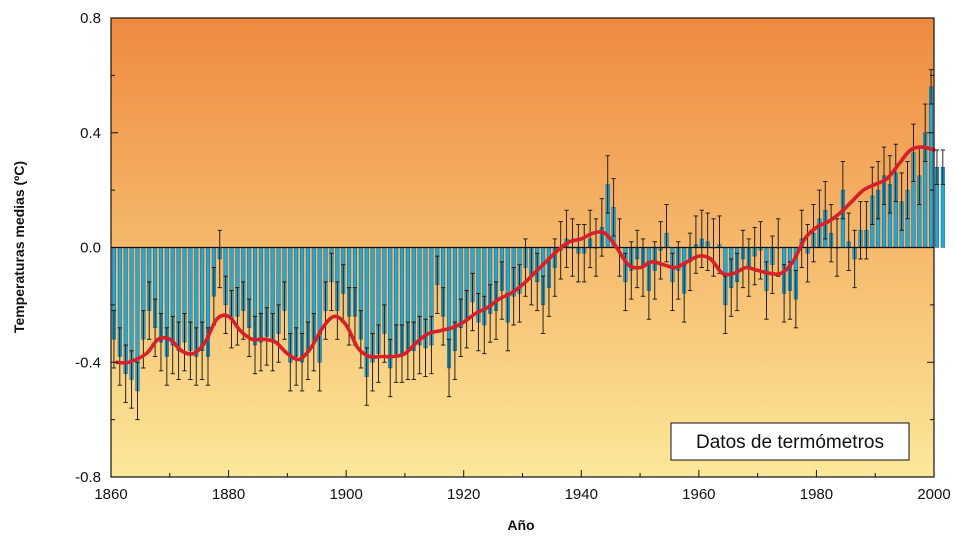 The width and height of the screenshot is (956, 538). What do you see at coordinates (349, 316) in the screenshot?
I see `error-bar-1901` at bounding box center [349, 316].